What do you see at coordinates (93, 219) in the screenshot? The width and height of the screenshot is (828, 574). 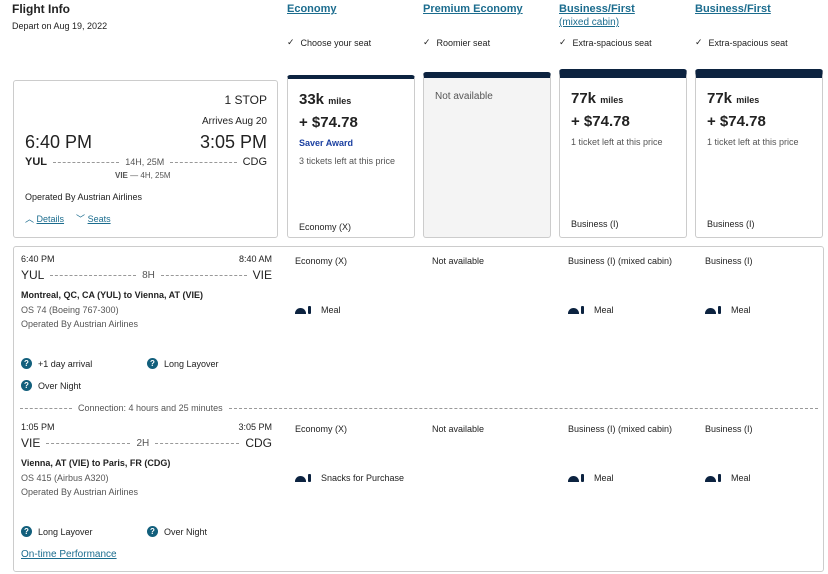 I see `seats-toggle: ﹀ Seats` at bounding box center [93, 219].